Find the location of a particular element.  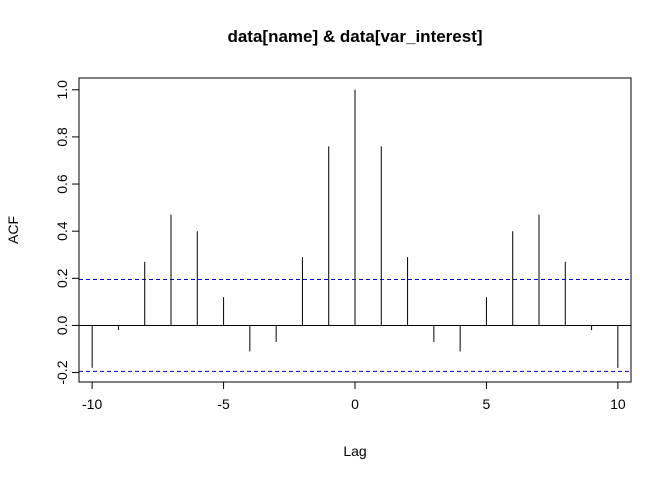

x-tick-label: -5 is located at coordinates (223, 404).